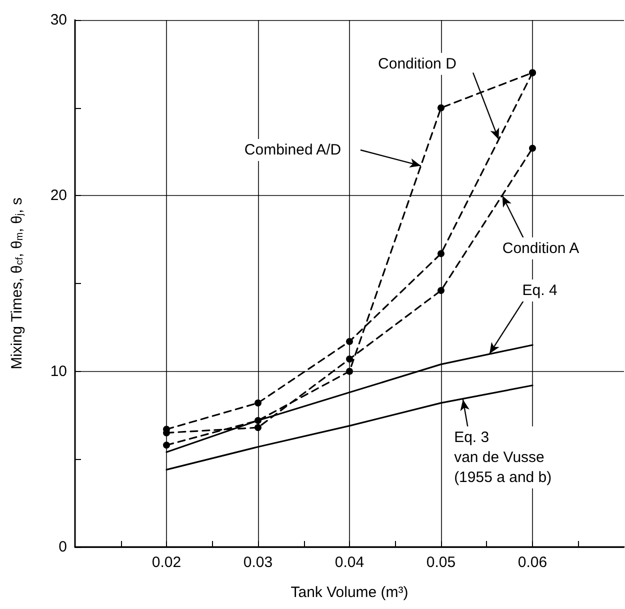 The width and height of the screenshot is (625, 609). What do you see at coordinates (503, 457) in the screenshot?
I see `annotation: Eq. 3 van de Vusse (1955 a and b)` at bounding box center [503, 457].